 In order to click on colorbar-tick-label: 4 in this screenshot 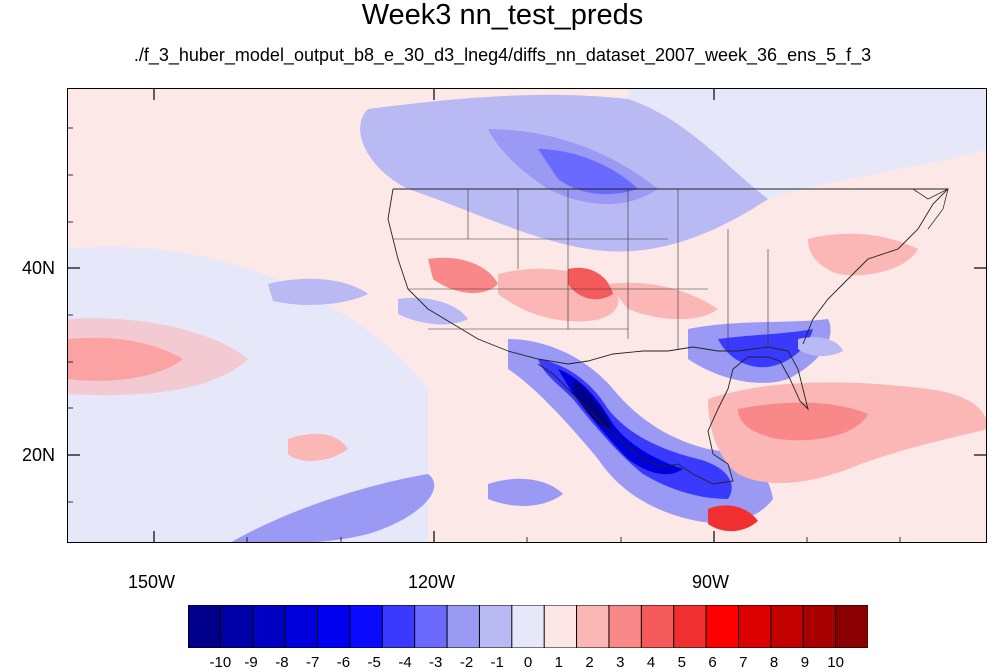, I will do `click(651, 662)`.